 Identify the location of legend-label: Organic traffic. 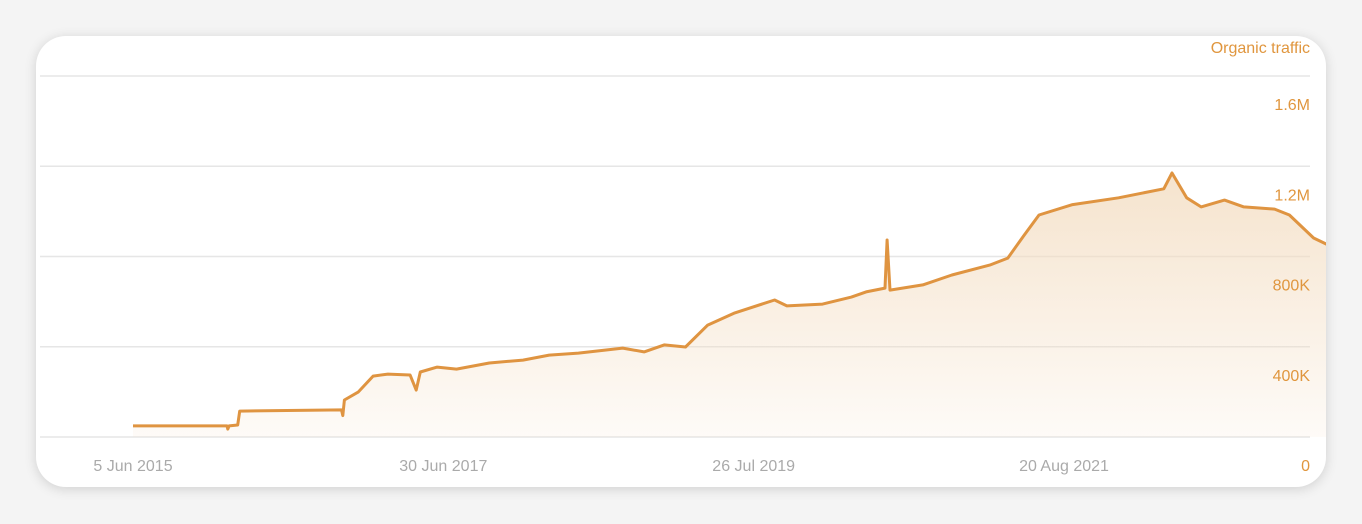
(1260, 48).